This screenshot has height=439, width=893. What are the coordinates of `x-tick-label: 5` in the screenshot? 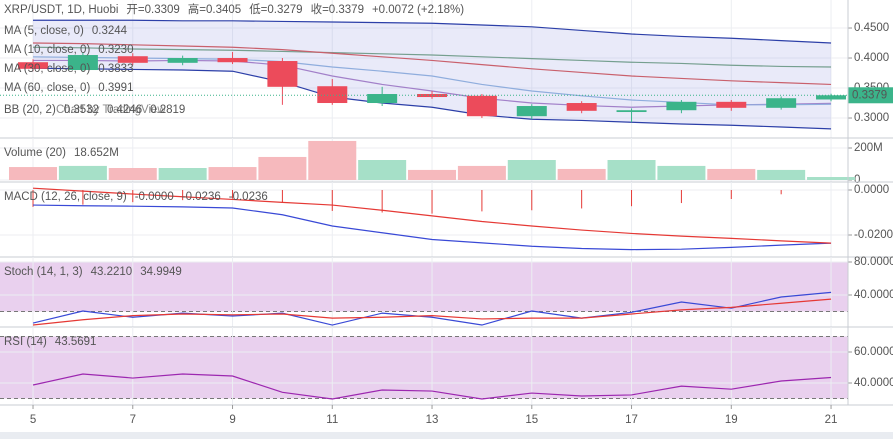 It's located at (33, 420).